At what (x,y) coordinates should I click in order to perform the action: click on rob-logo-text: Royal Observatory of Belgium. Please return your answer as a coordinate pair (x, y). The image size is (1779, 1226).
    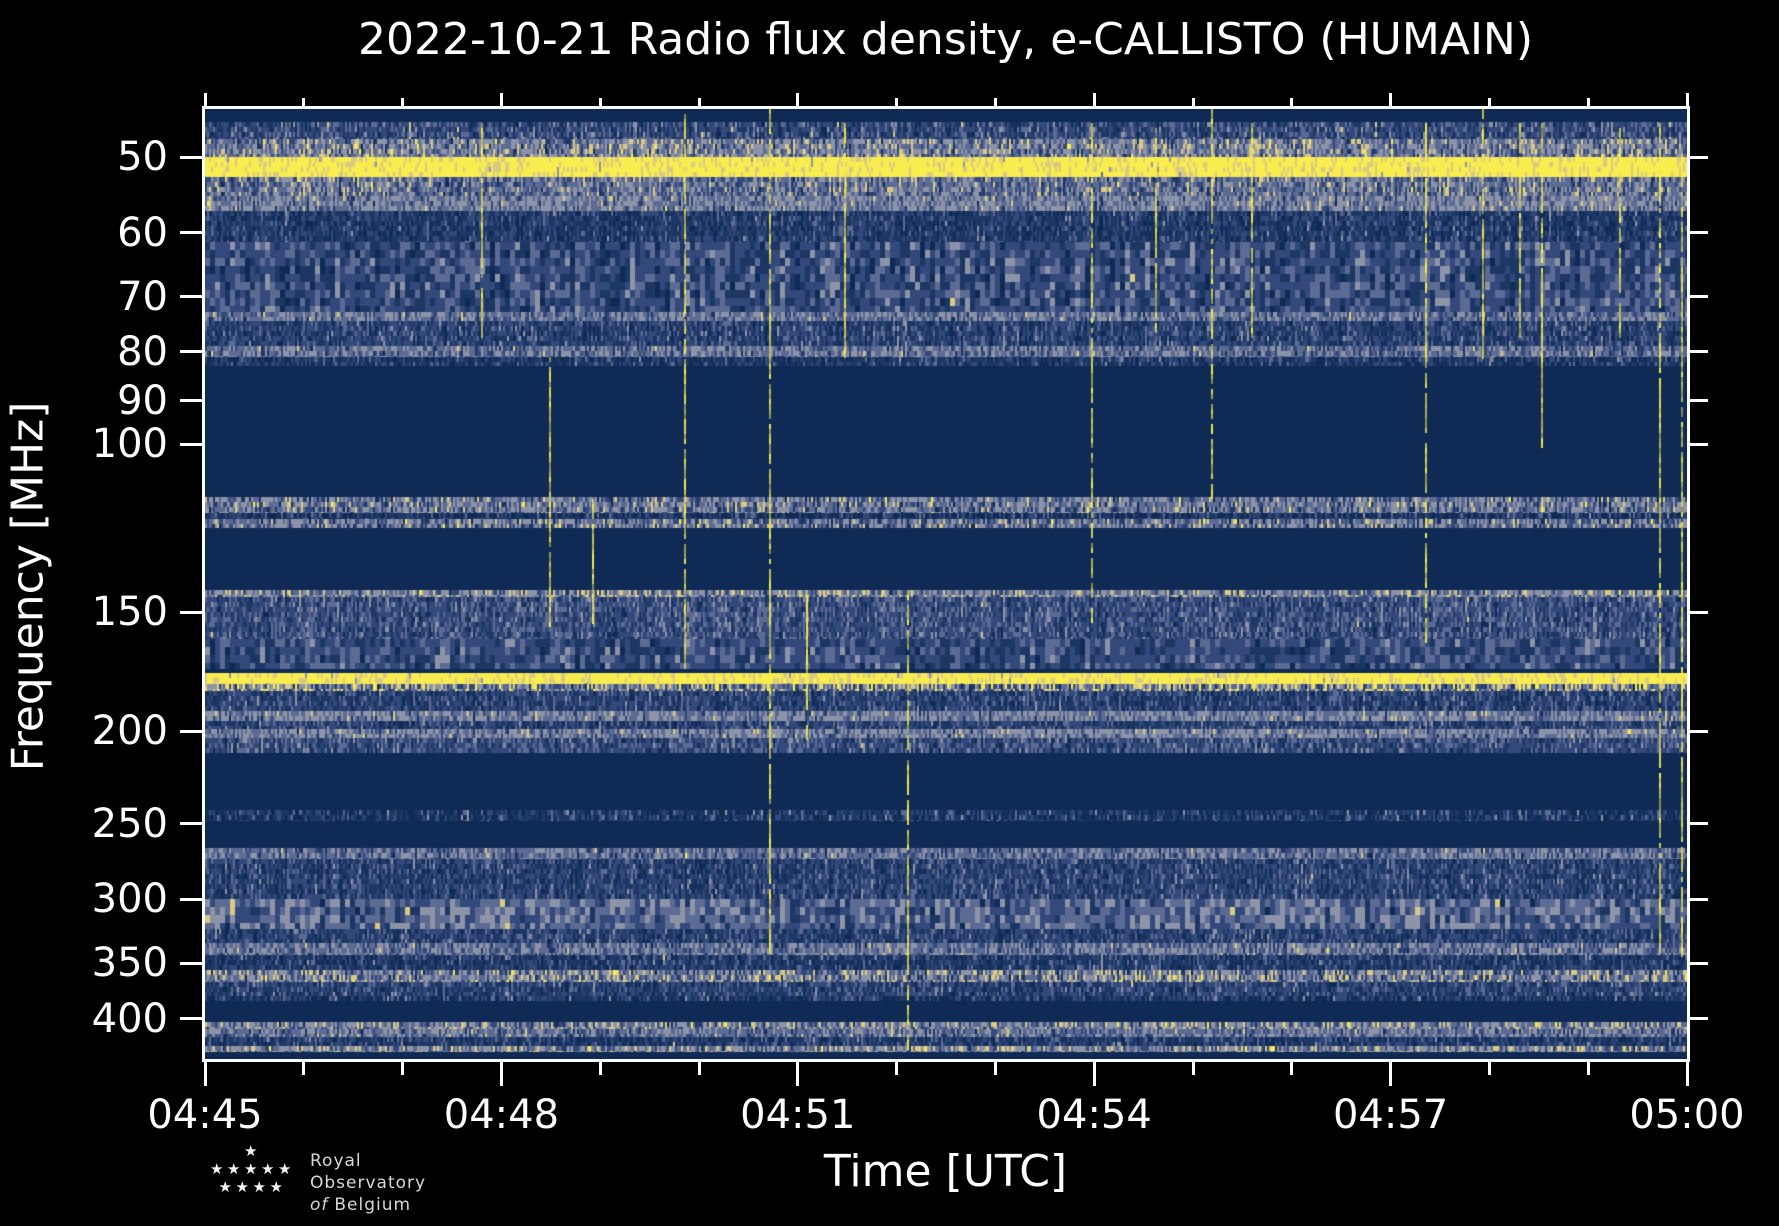
    Looking at the image, I should click on (368, 1183).